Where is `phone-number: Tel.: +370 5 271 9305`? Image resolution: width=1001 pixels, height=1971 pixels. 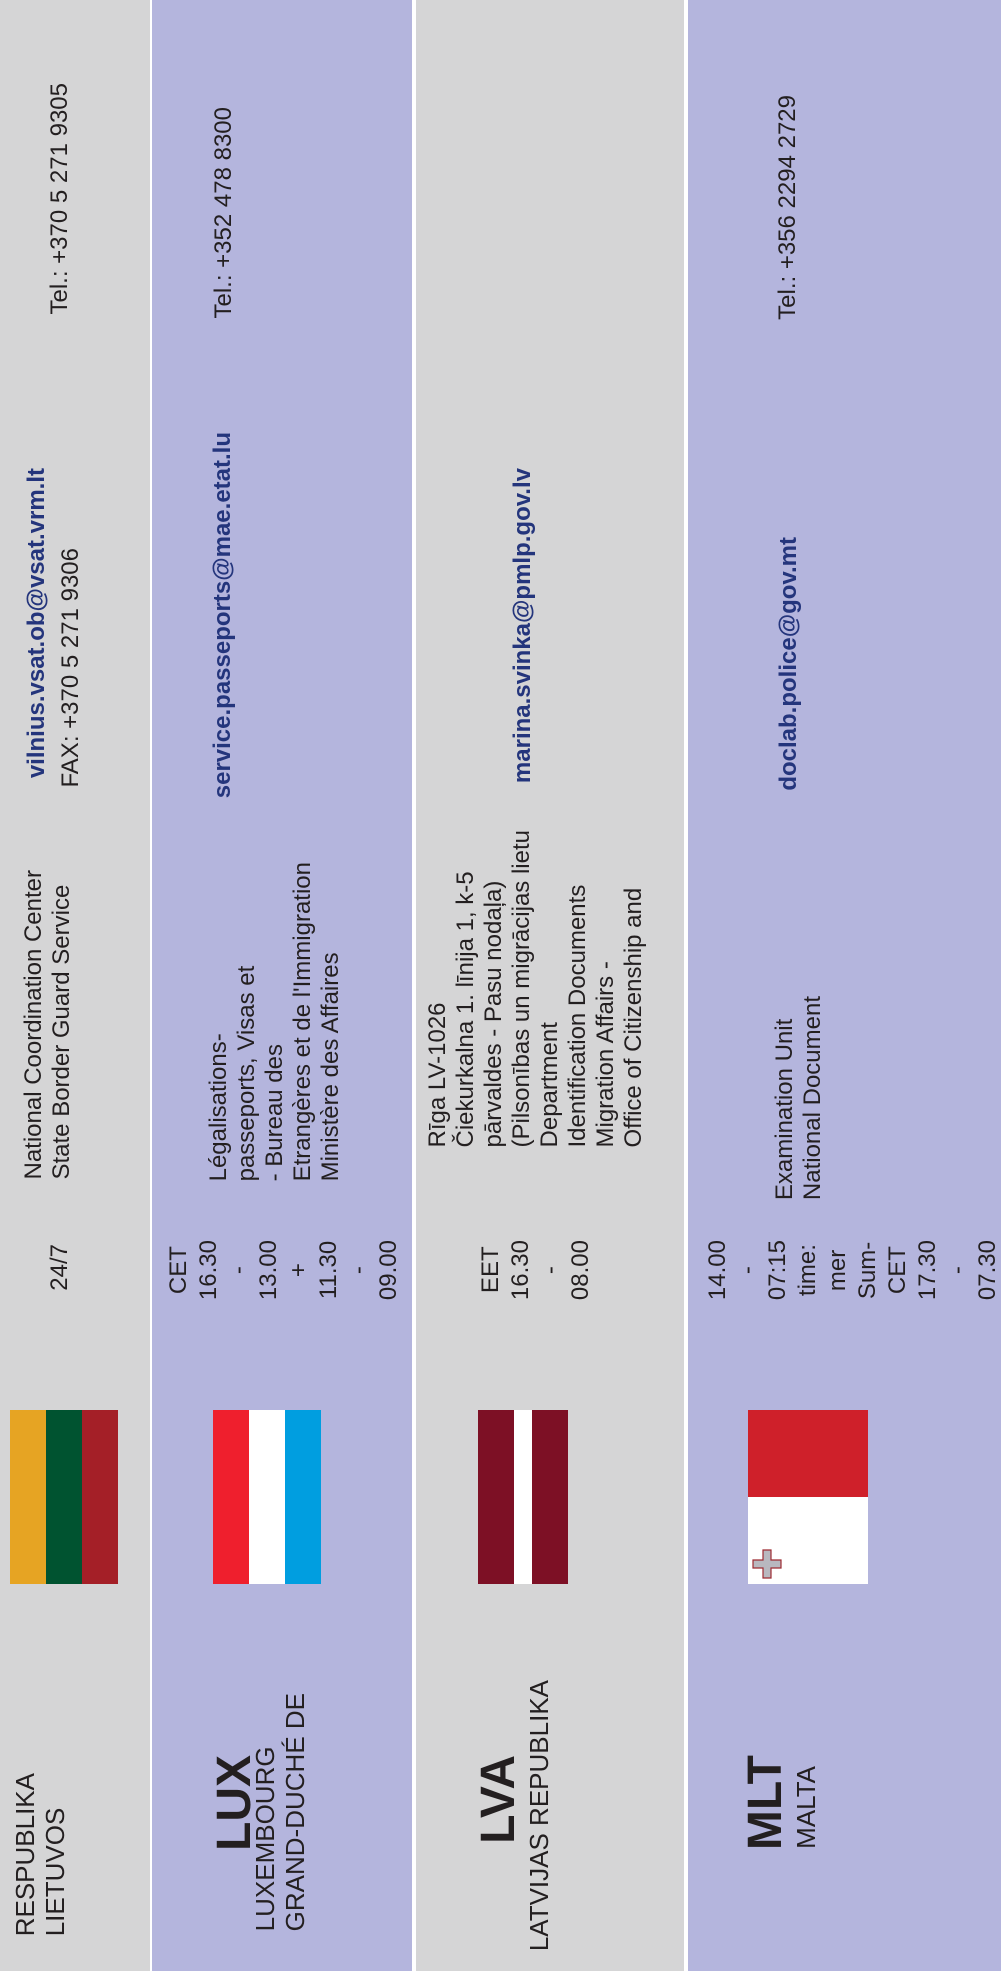 phone-number: Tel.: +370 5 271 9305 is located at coordinates (59, 199).